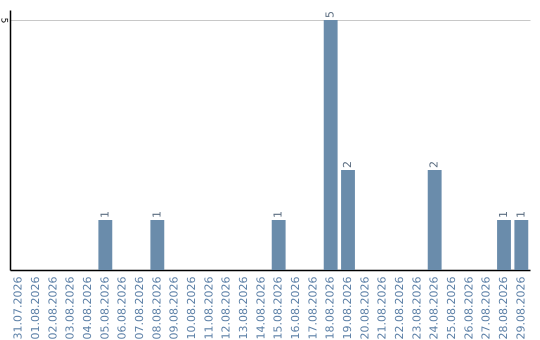 The height and width of the screenshot is (340, 540). I want to click on x-tick-label: 18.08.2026, so click(330, 308).